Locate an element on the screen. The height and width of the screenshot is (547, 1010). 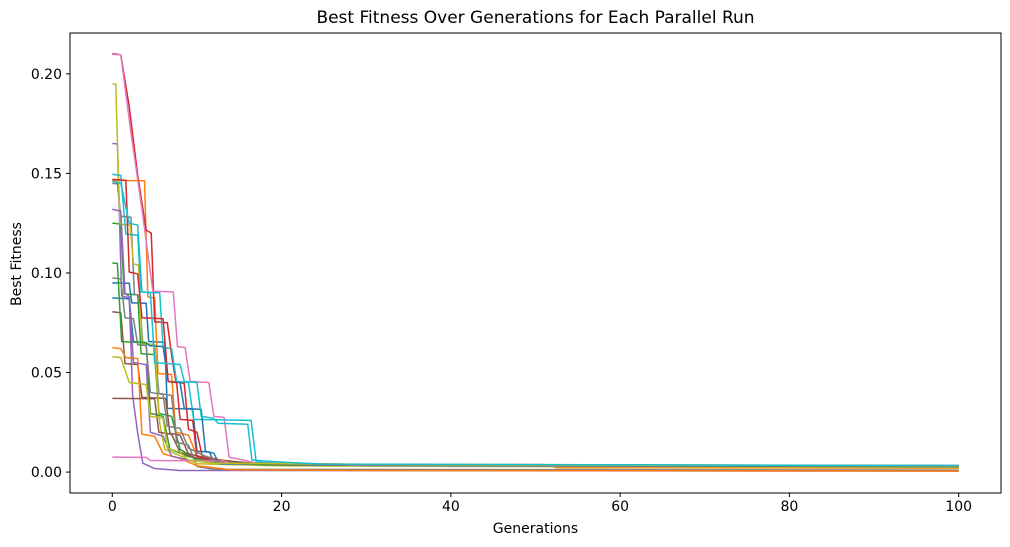
x-tick-label: 40 is located at coordinates (451, 507).